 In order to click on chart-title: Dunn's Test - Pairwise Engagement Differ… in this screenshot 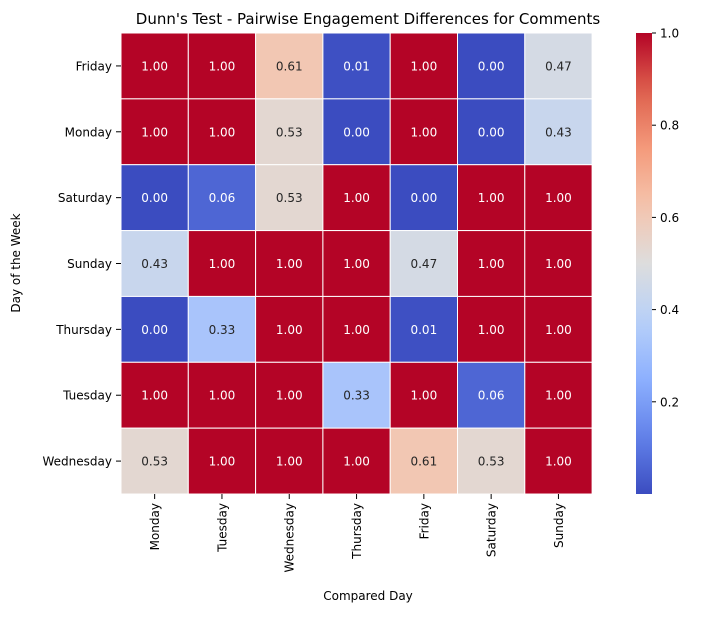, I will do `click(368, 19)`.